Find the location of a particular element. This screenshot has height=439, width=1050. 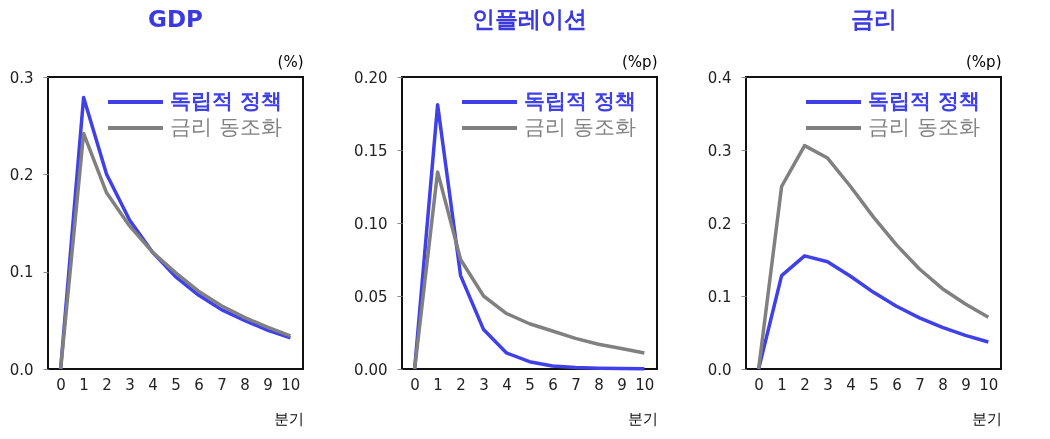

y-tick-label: 0.15 is located at coordinates (371, 150).